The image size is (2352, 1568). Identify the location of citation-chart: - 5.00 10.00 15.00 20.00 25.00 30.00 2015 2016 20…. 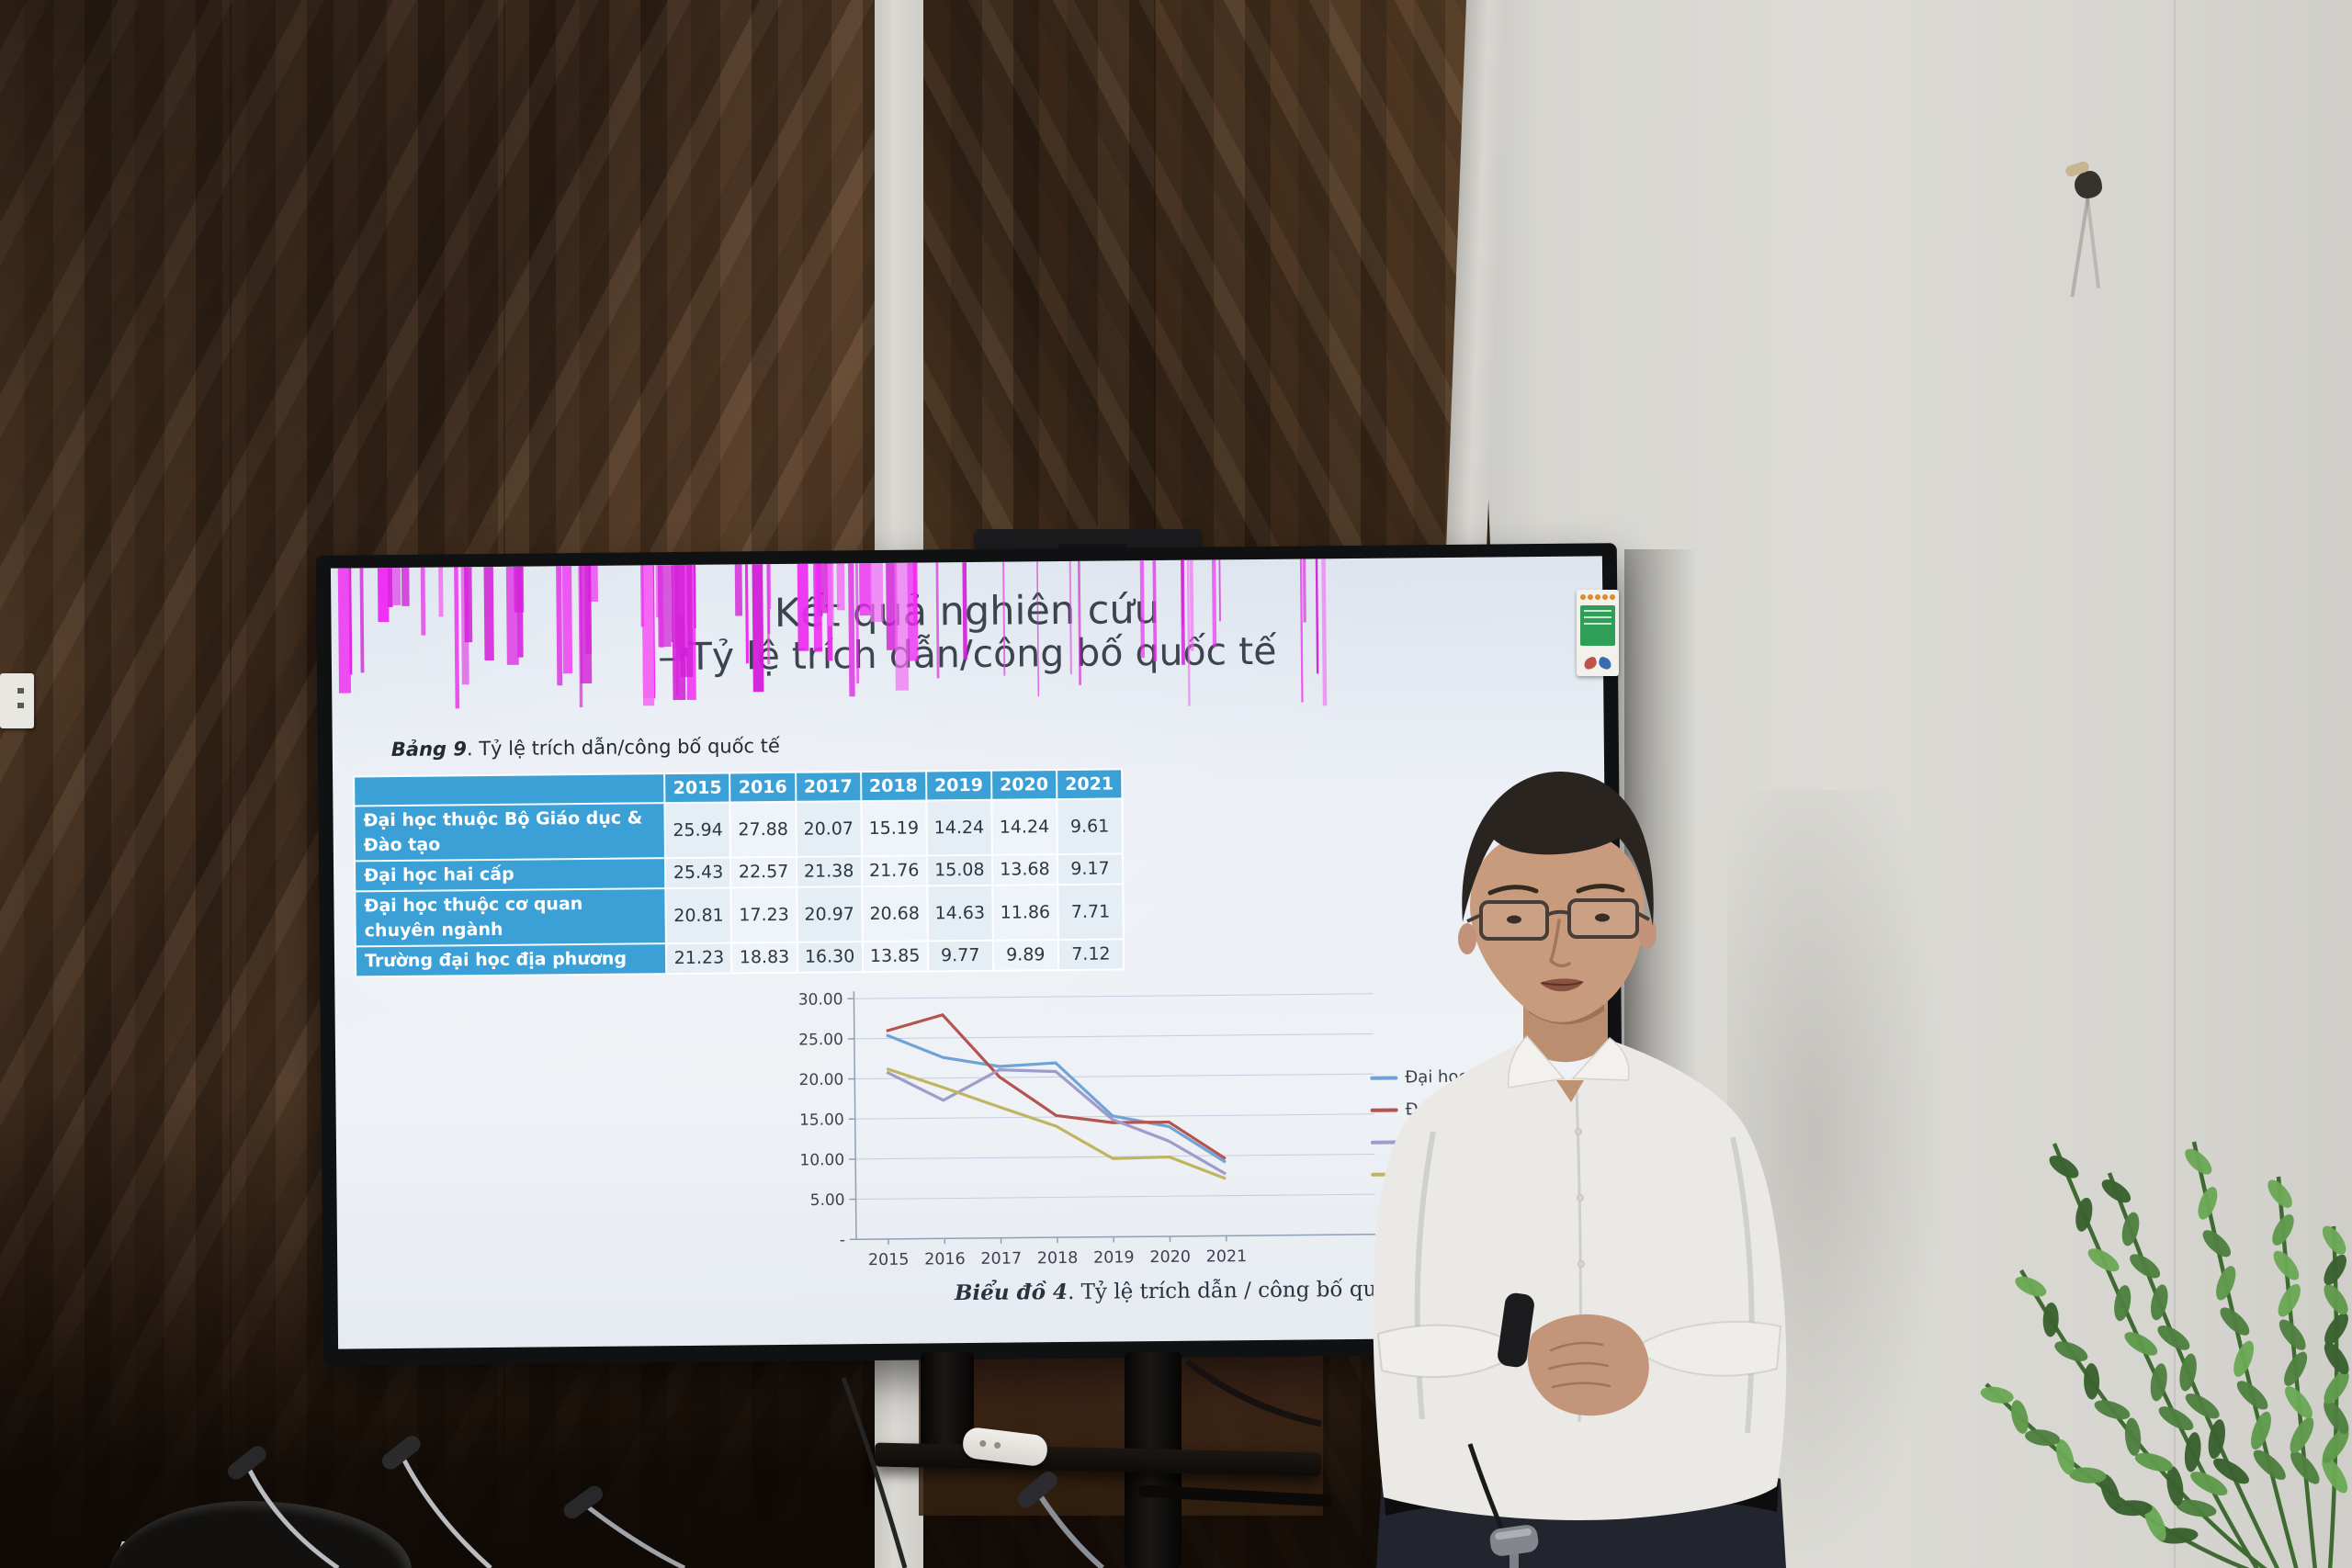
(1086, 1130).